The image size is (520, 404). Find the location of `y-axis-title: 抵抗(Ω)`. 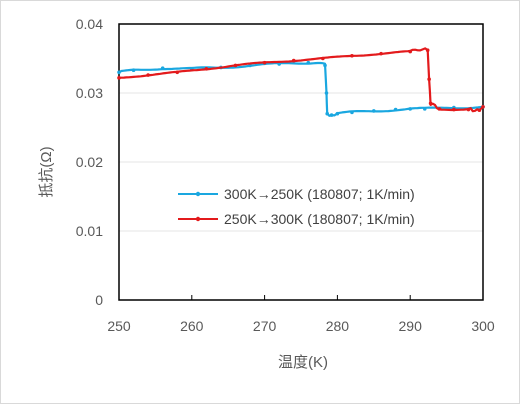

y-axis-title: 抵抗(Ω) is located at coordinates (46, 171).